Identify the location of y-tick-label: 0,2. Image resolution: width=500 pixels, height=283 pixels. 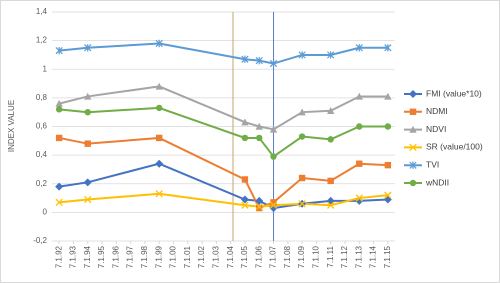
(42, 183).